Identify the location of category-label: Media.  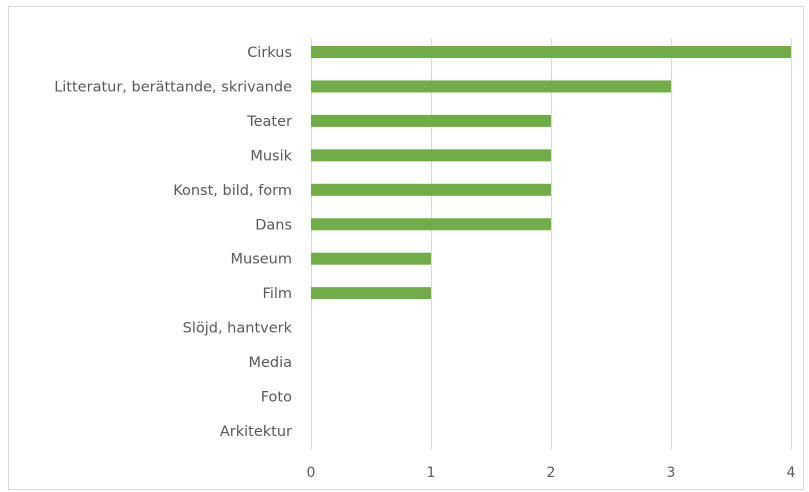
(270, 363).